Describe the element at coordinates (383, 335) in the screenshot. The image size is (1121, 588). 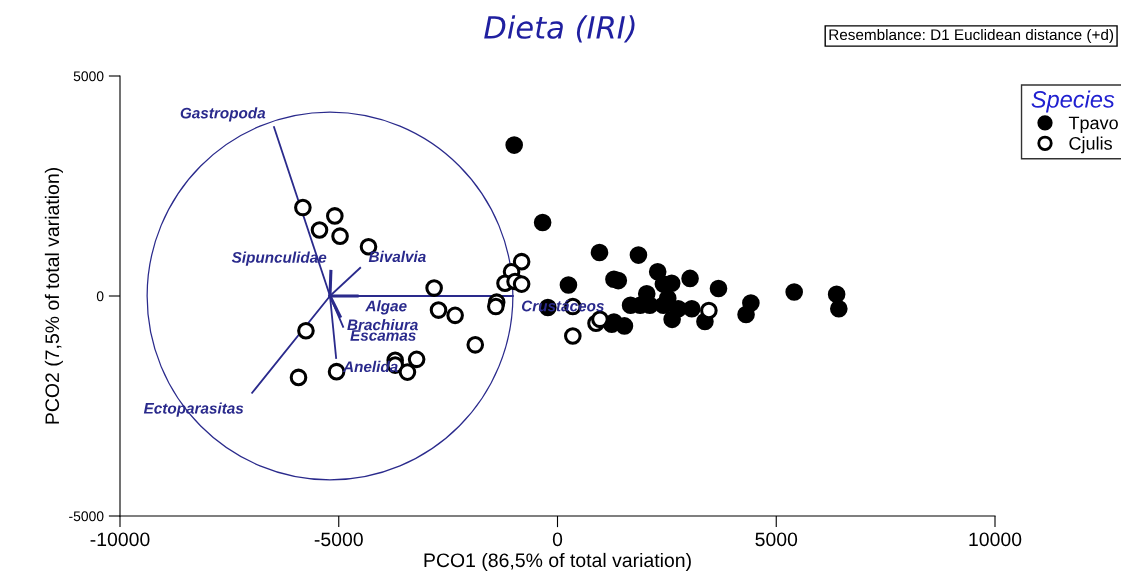
I see `series-label: Escamas` at that location.